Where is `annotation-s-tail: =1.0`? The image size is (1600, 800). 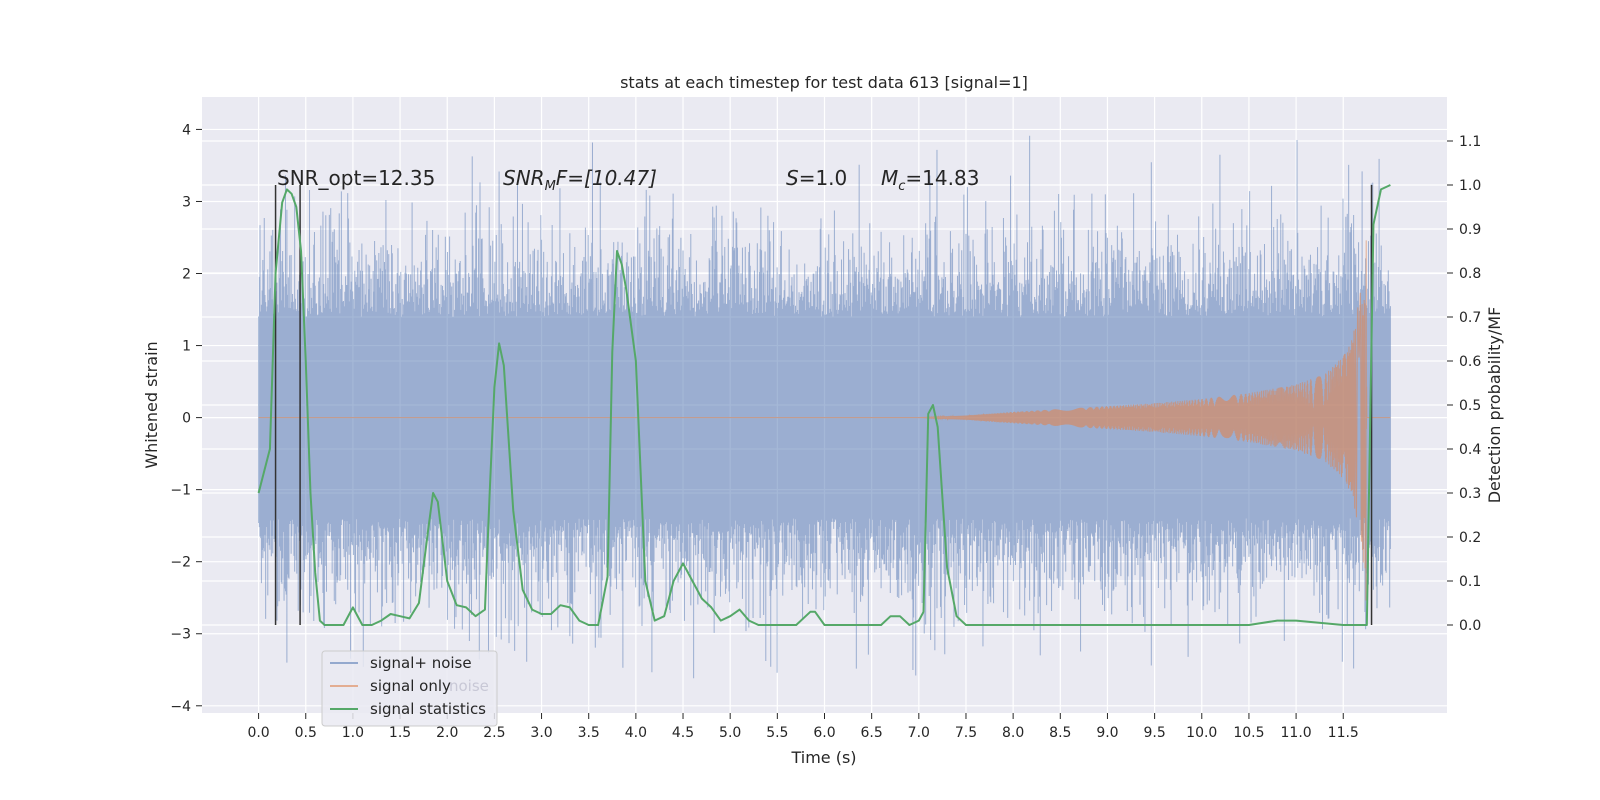 annotation-s-tail: =1.0 is located at coordinates (823, 178).